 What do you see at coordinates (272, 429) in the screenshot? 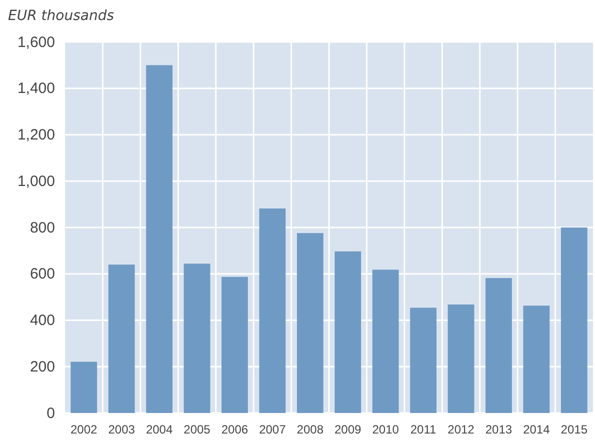
I see `x-tick-label: 2007` at bounding box center [272, 429].